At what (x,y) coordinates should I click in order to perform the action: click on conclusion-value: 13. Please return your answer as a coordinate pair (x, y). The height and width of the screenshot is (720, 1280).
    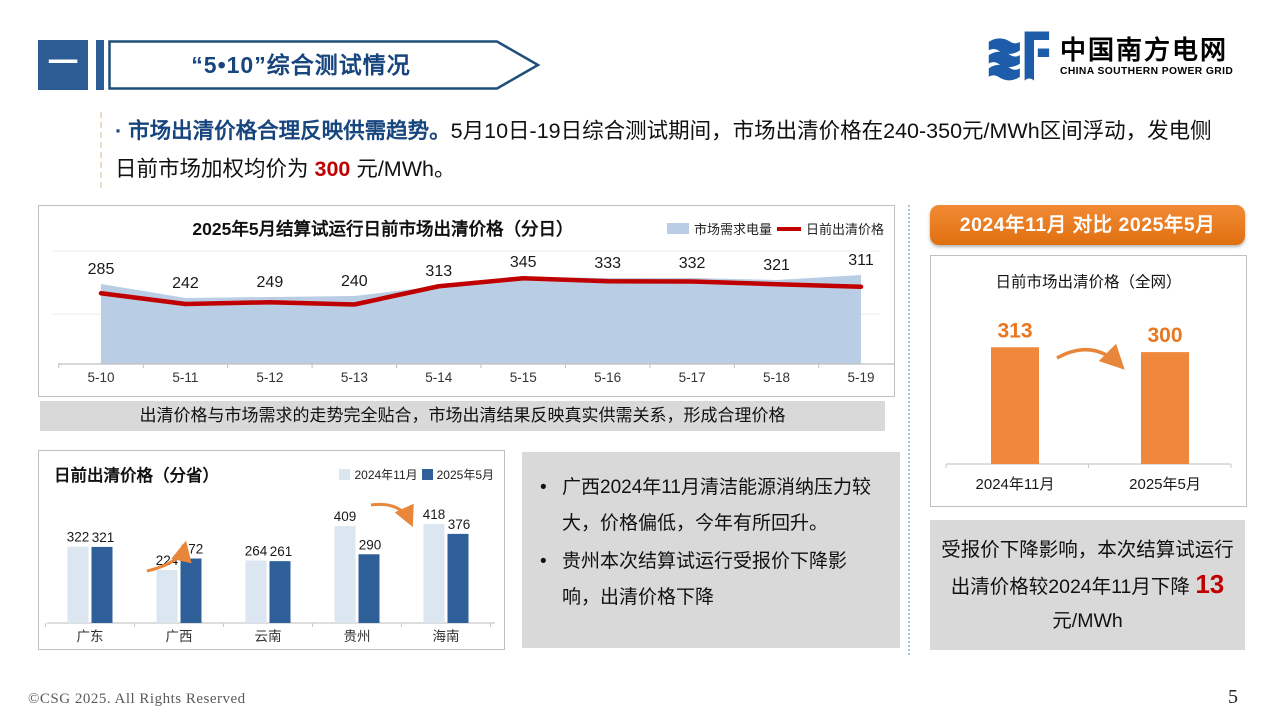
    Looking at the image, I should click on (1210, 583).